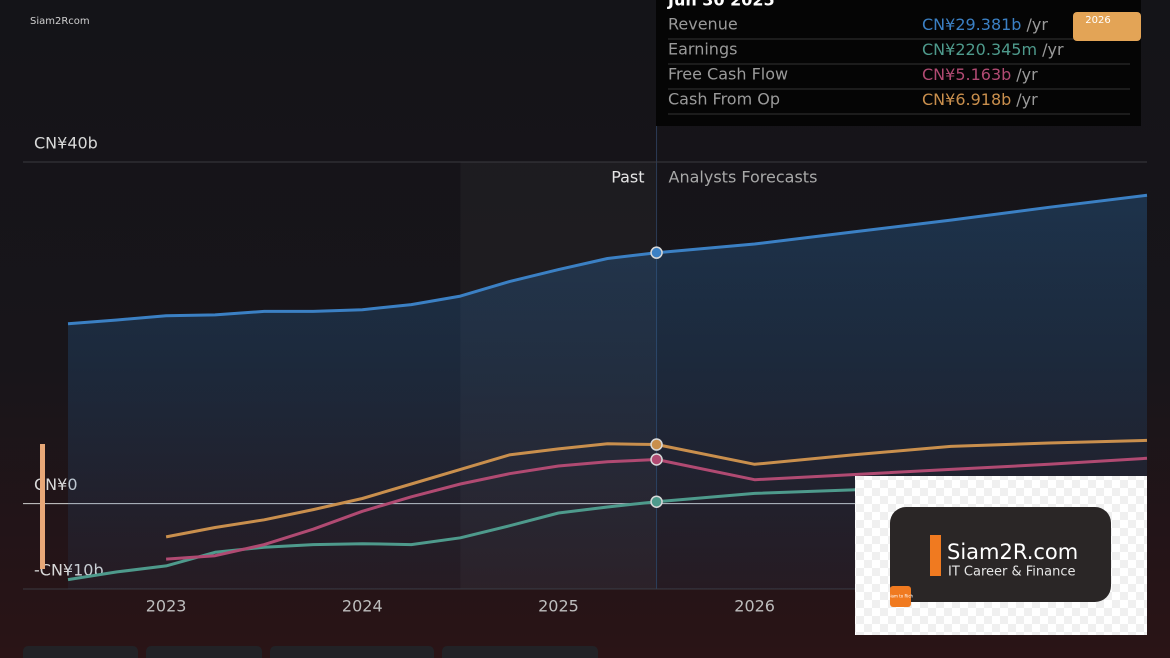  I want to click on tooltip-value: CN¥6.918b/yr, so click(980, 99).